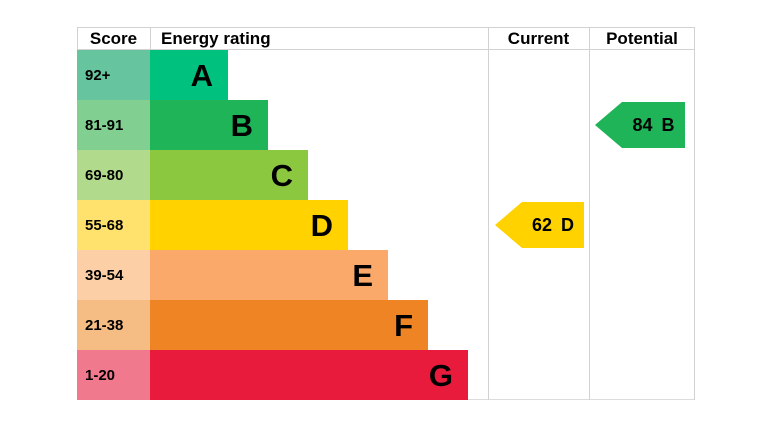 The width and height of the screenshot is (774, 437). I want to click on table-top-border, so click(386, 27).